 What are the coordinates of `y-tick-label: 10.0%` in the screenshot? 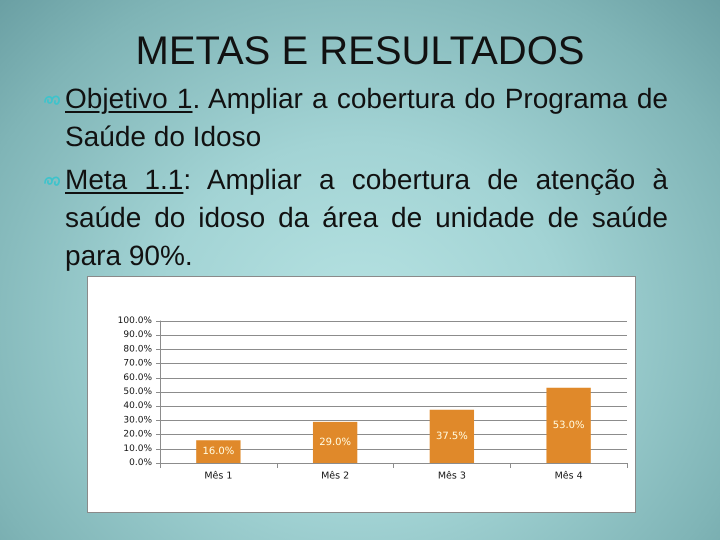 It's located at (137, 449).